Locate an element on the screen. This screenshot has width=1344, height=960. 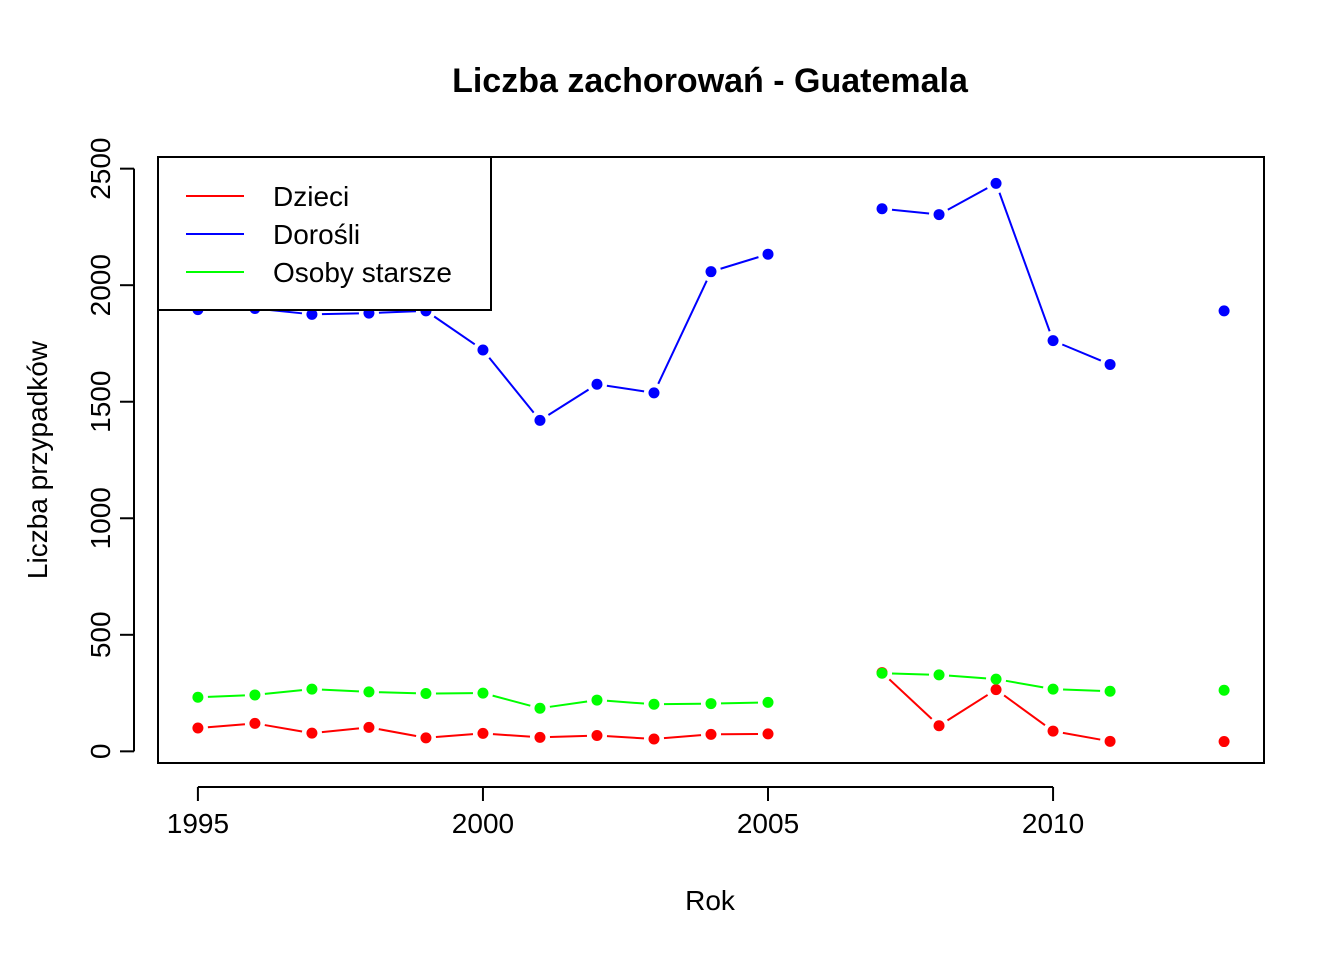
y-axis-label: Liczba przypadków is located at coordinates (37, 459).